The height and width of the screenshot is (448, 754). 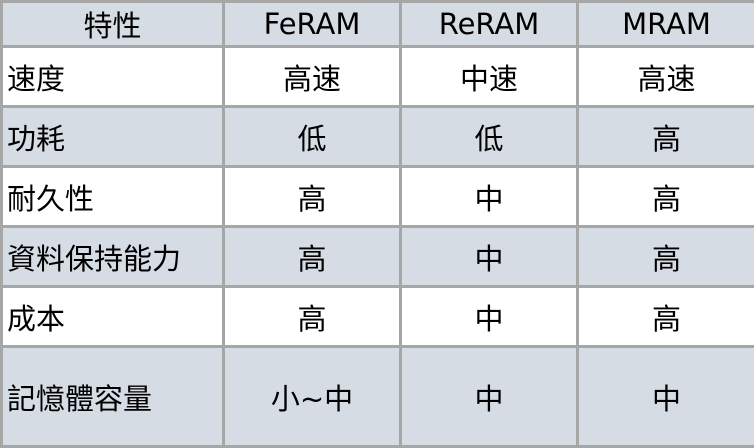 I want to click on row-label: 資料保持能力, so click(x=113, y=257).